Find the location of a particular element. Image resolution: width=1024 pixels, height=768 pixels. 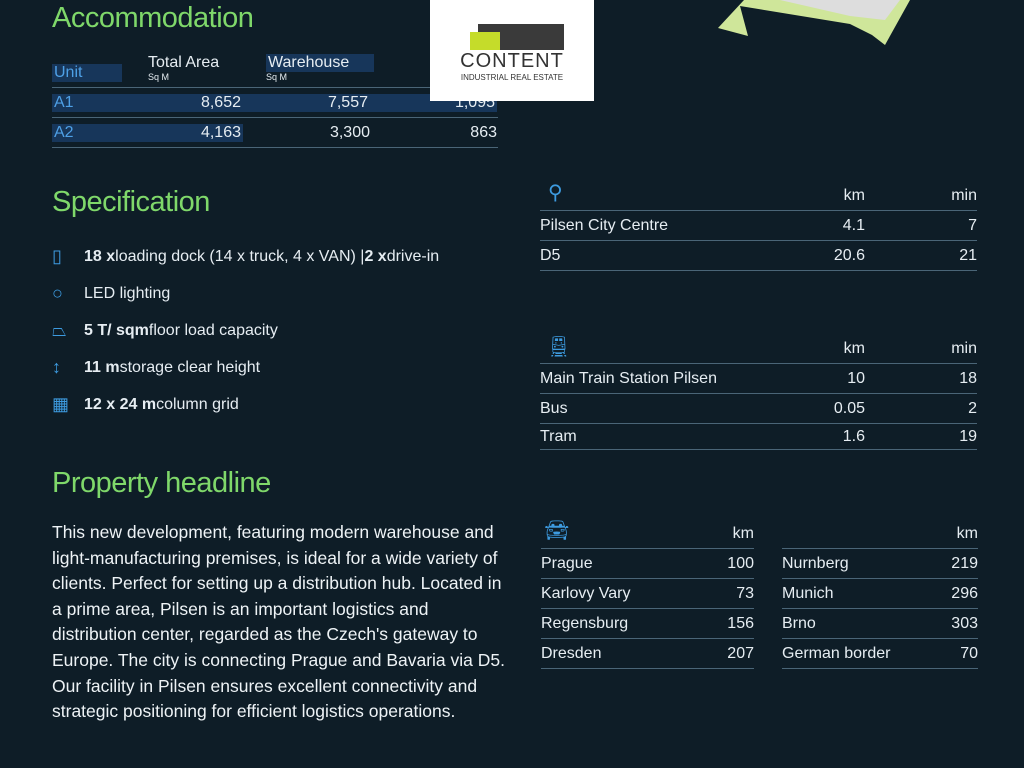

grid-icon: ▦ is located at coordinates (61, 404).